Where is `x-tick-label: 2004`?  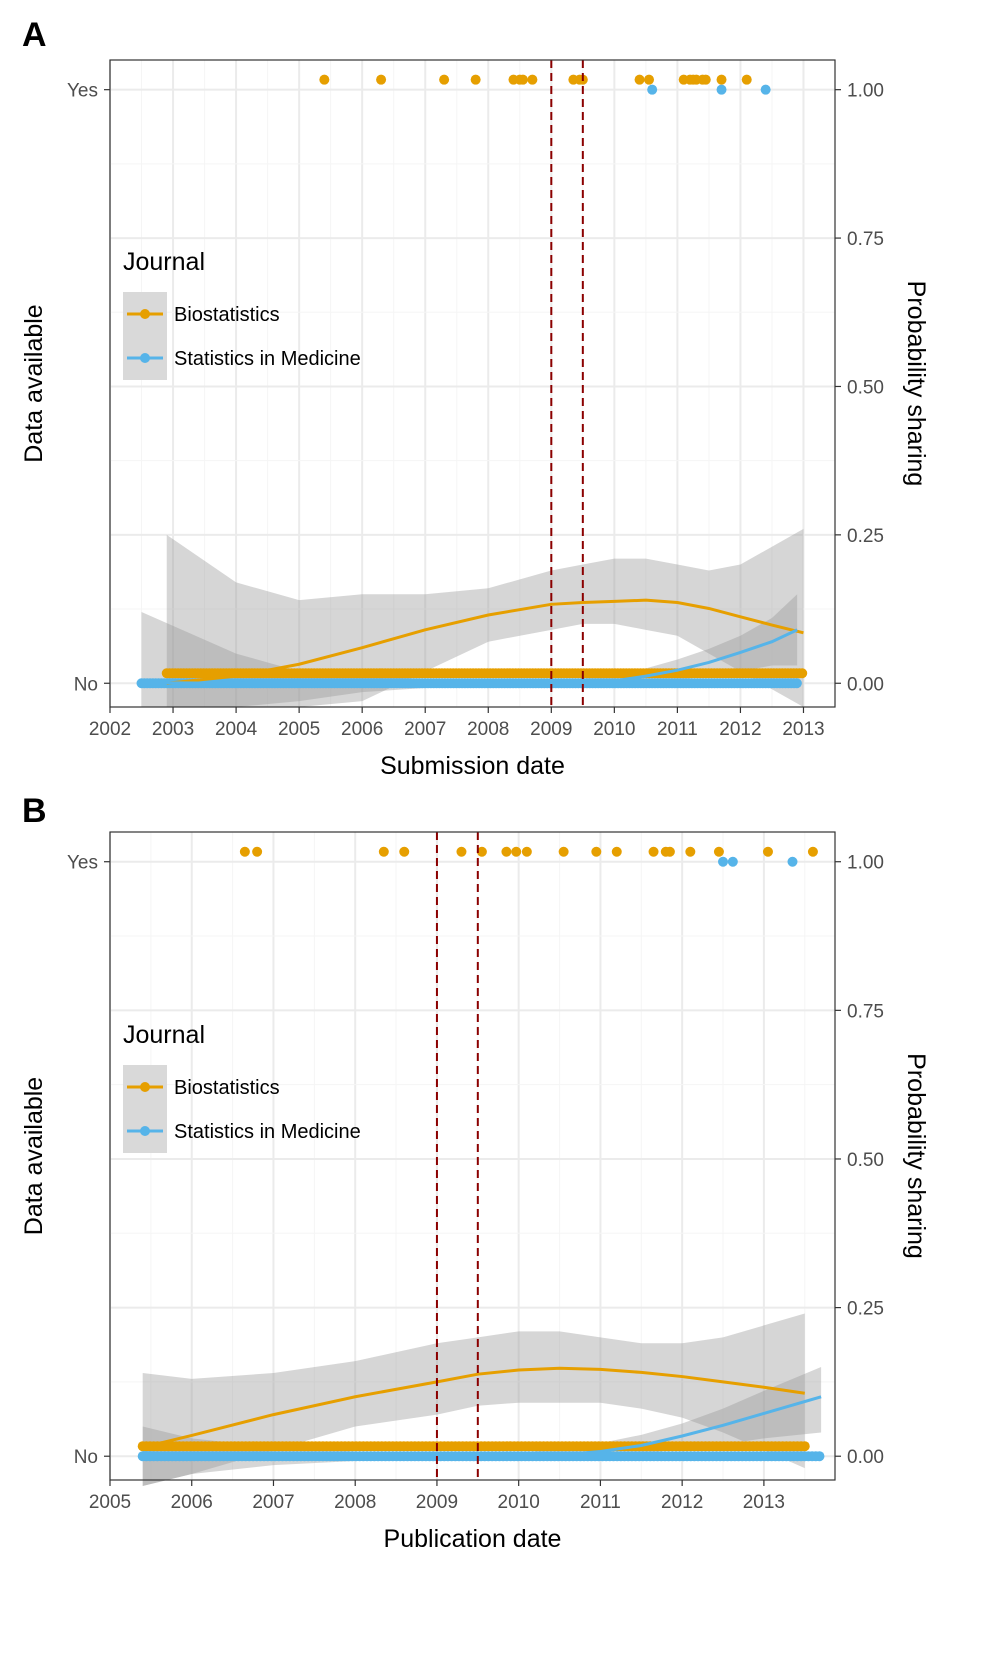
x-tick-label: 2004 is located at coordinates (236, 729).